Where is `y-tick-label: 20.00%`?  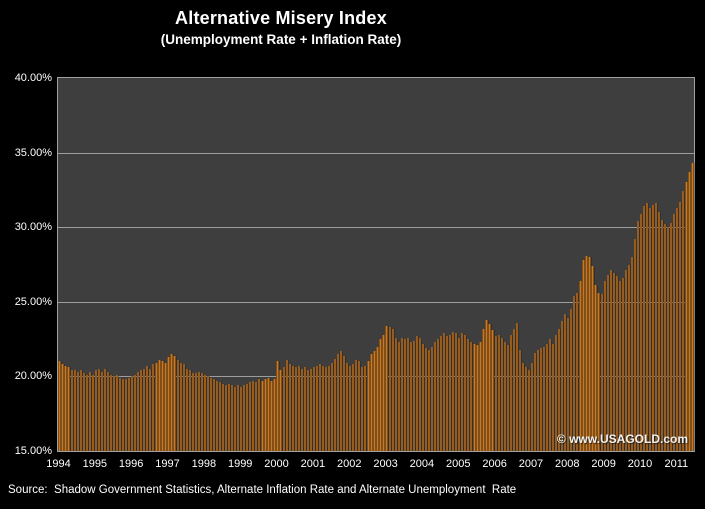
y-tick-label: 20.00% is located at coordinates (33, 376).